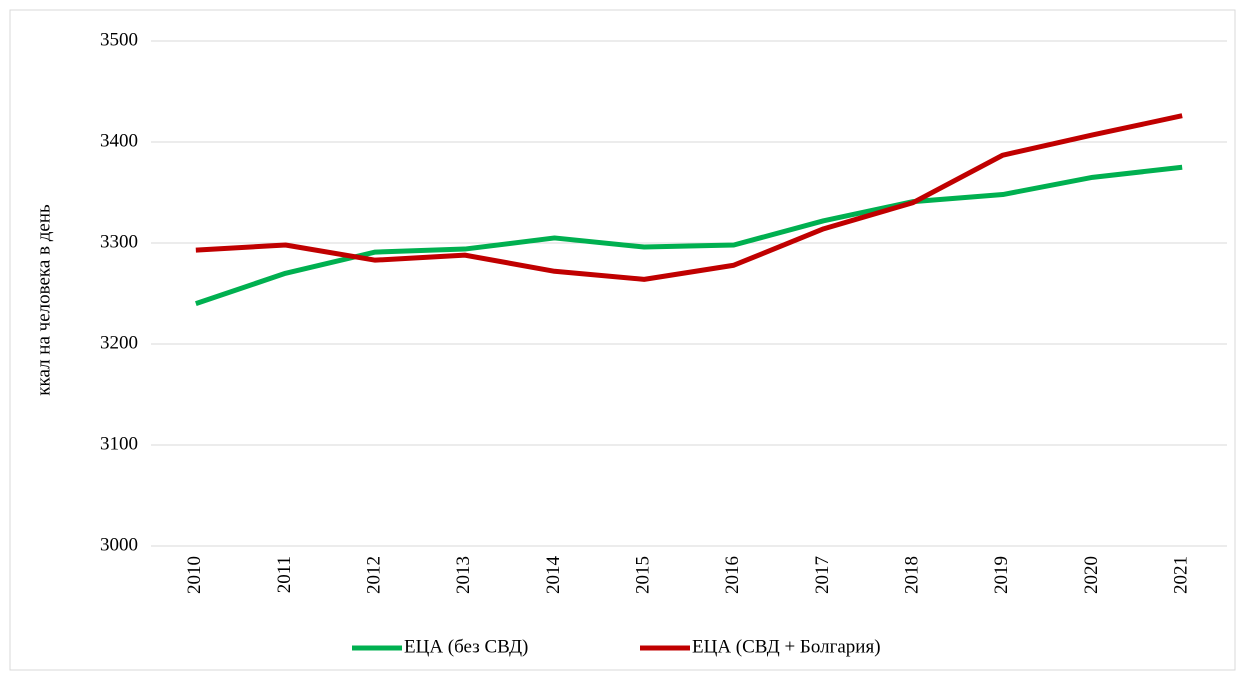  Describe the element at coordinates (119, 140) in the screenshot. I see `y-tick-label: 3400` at that location.